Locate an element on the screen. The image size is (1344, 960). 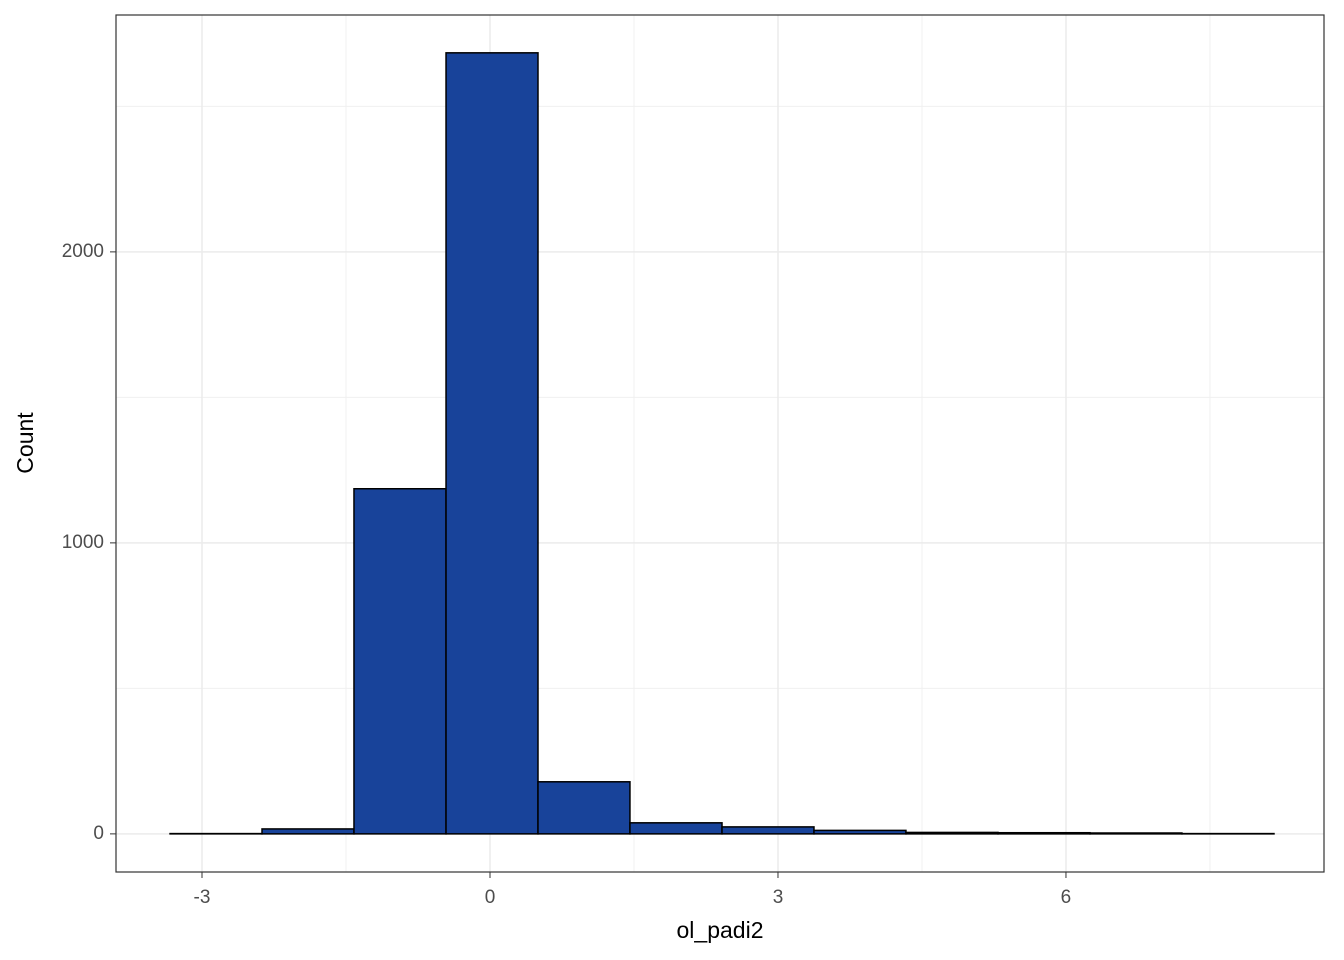
y-tick-label: 2000 is located at coordinates (83, 251).